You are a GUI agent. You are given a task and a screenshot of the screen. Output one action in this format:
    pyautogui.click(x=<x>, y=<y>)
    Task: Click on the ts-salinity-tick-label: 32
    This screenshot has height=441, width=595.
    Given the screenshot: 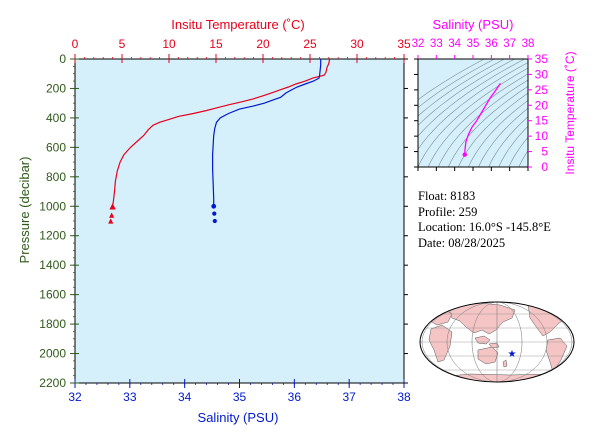 What is the action you would take?
    pyautogui.click(x=418, y=44)
    